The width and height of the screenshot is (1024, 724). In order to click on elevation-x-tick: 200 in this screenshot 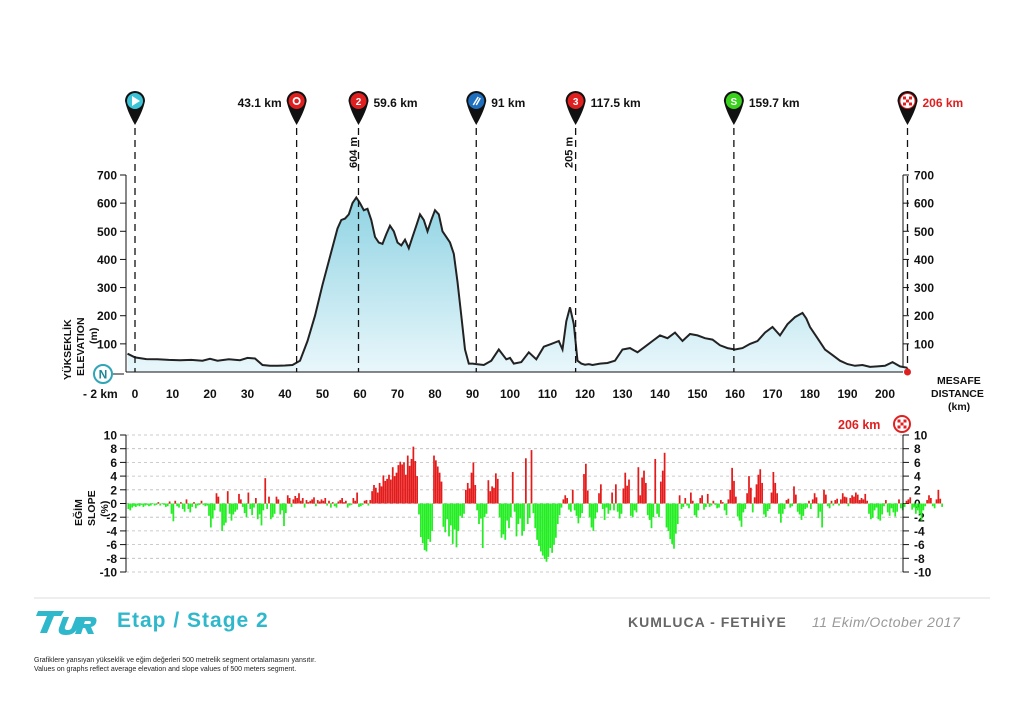, I will do `click(885, 394)`.